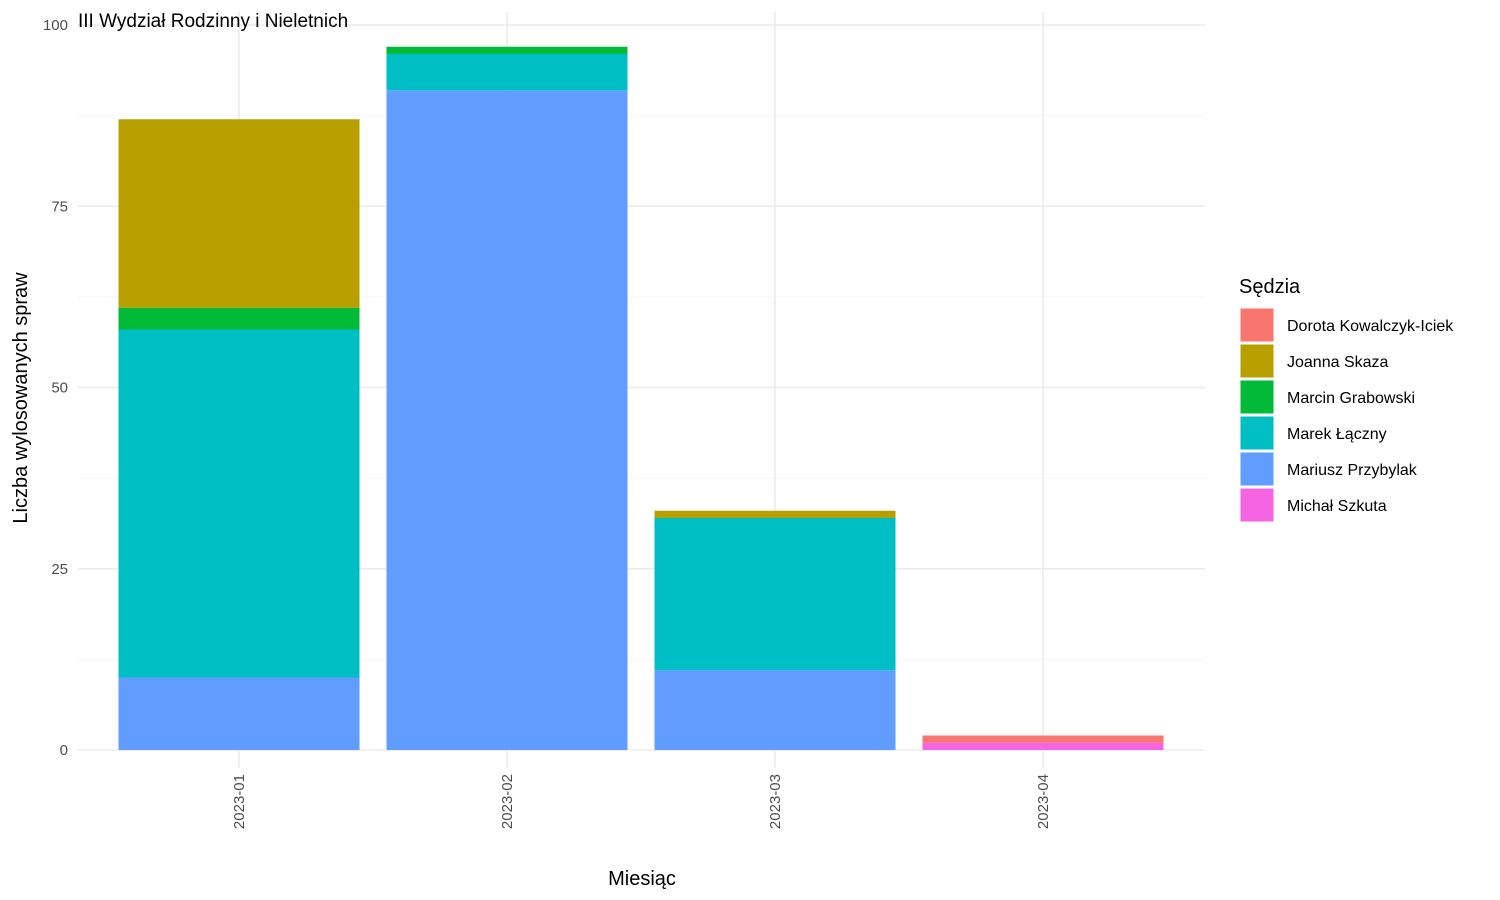 The image size is (1500, 900). I want to click on legend-label: Marcin Grabowski, so click(1351, 398).